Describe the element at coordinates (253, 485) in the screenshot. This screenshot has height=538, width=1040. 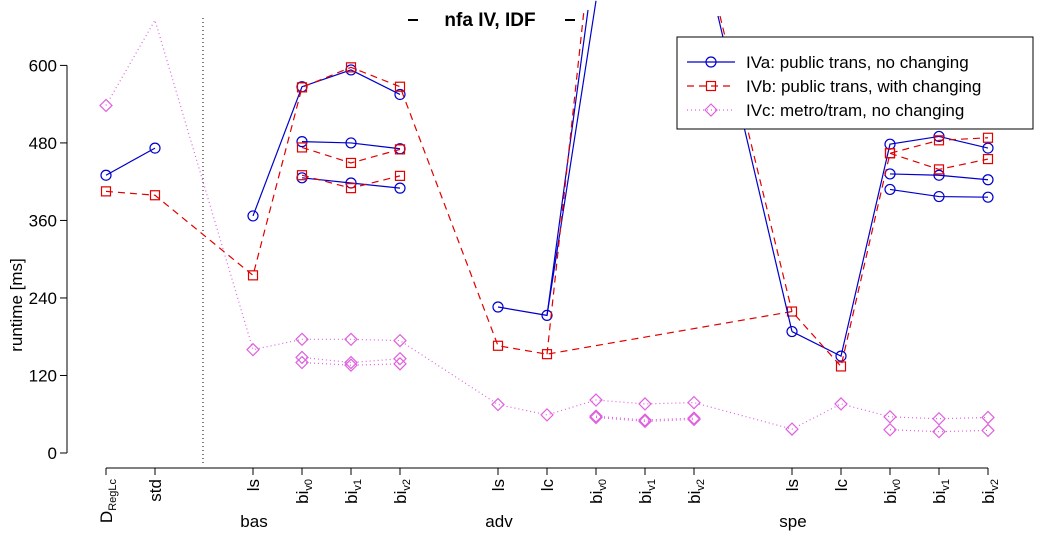
I see `x-tick-label-bas_ls: ls` at that location.